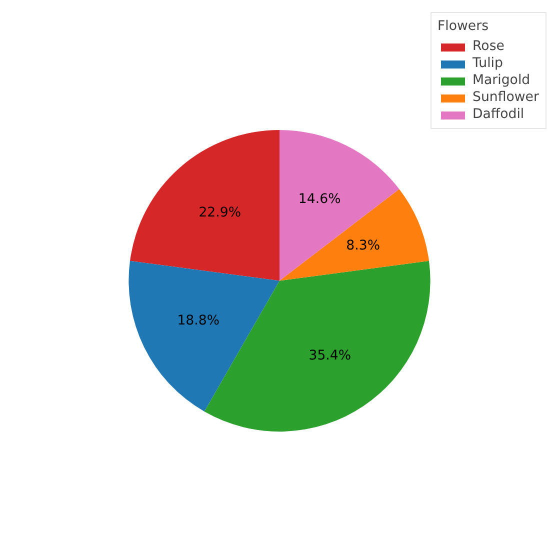 The width and height of the screenshot is (558, 559). I want to click on legend-title: Flowers, so click(464, 26).